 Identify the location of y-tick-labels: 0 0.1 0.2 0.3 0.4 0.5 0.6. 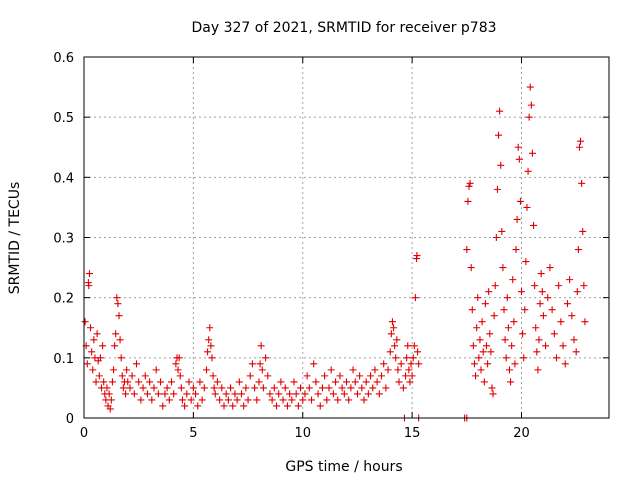
(63, 239).